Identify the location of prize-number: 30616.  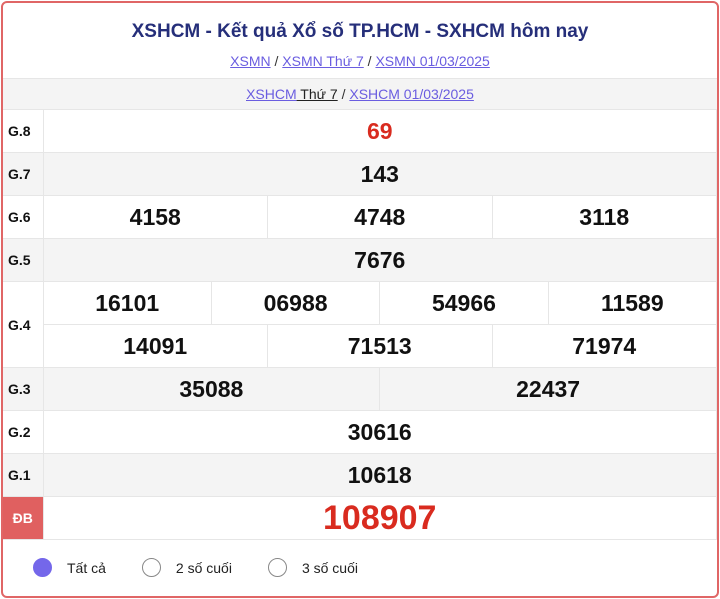
(379, 432).